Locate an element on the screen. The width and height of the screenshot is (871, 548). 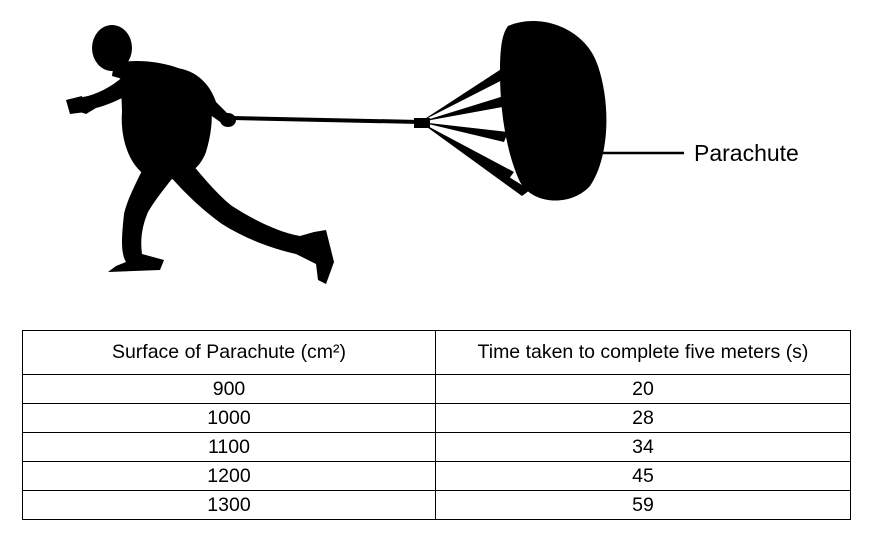
table-row: 1300 59 is located at coordinates (436, 505).